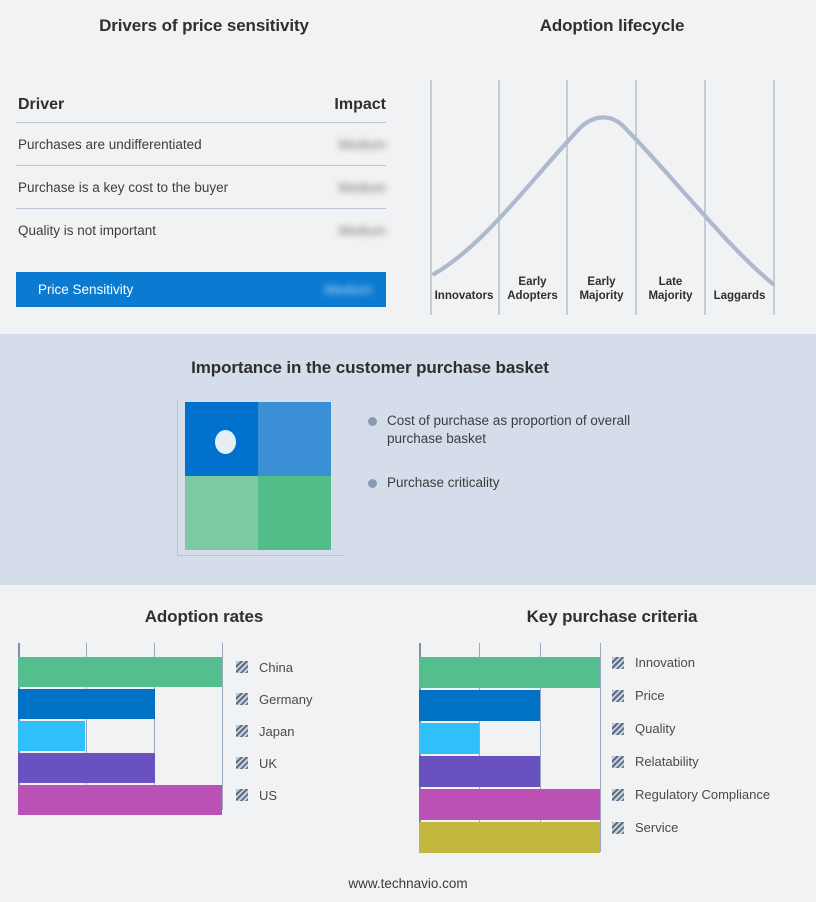 This screenshot has width=816, height=902. I want to click on price-sensitivity-highlight-row: Price Sensitivity Medium, so click(201, 289).